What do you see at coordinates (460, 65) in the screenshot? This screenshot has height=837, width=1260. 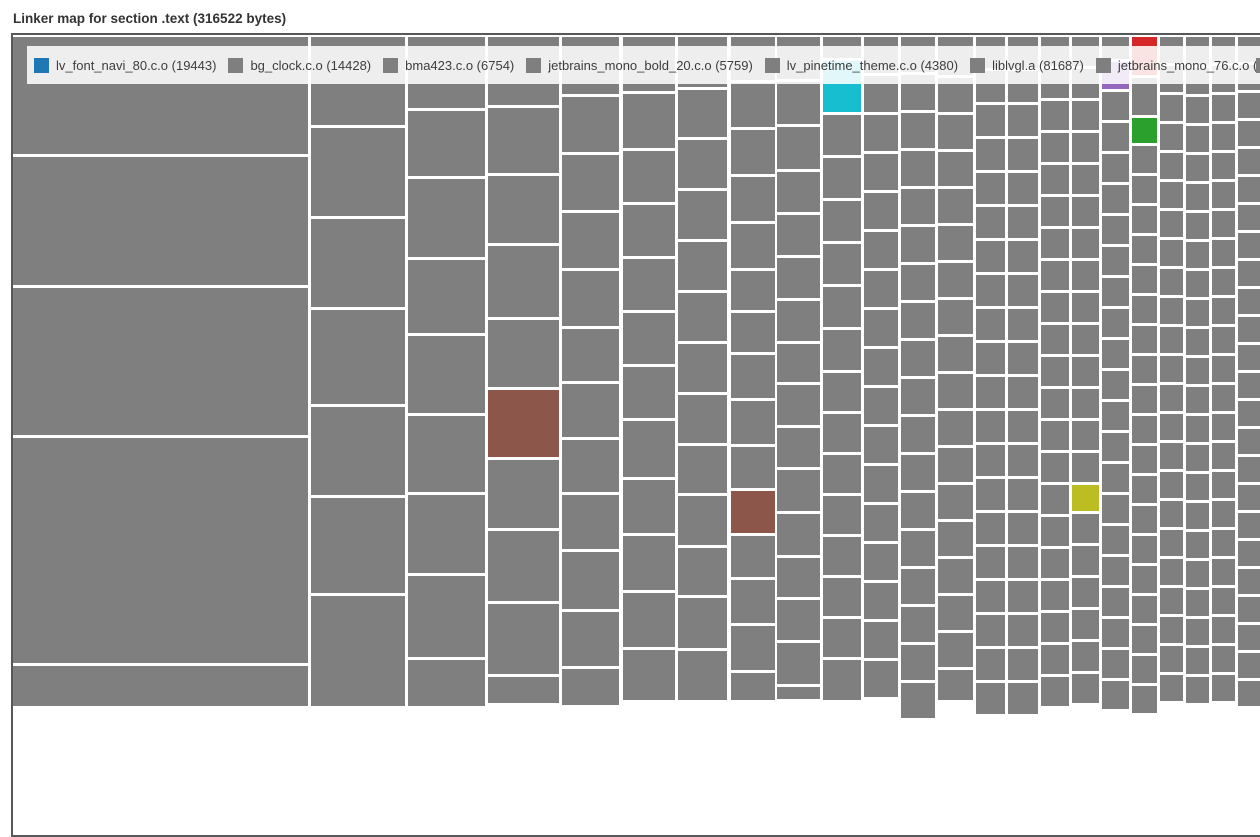 I see `legend-label: bma423.c.o (6754)` at bounding box center [460, 65].